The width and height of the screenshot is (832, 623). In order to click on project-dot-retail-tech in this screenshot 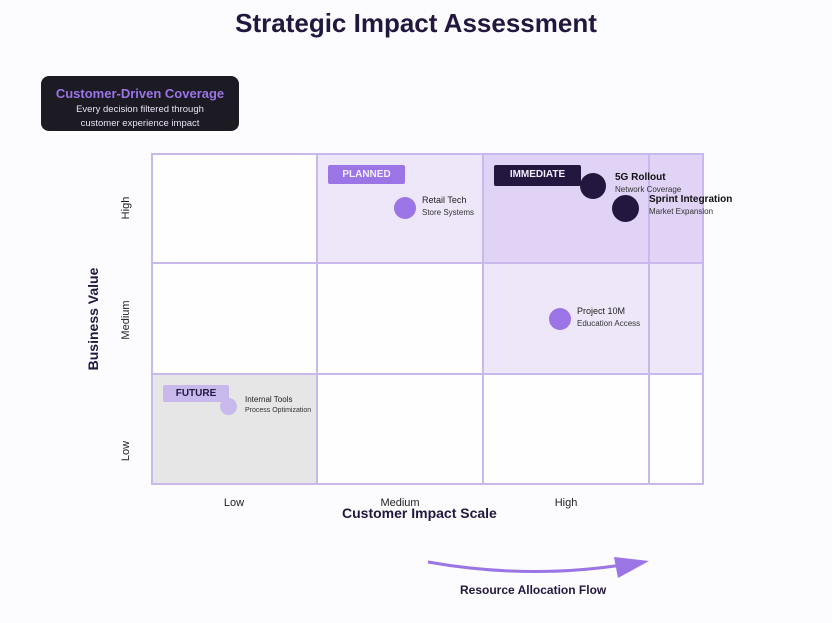, I will do `click(405, 208)`.